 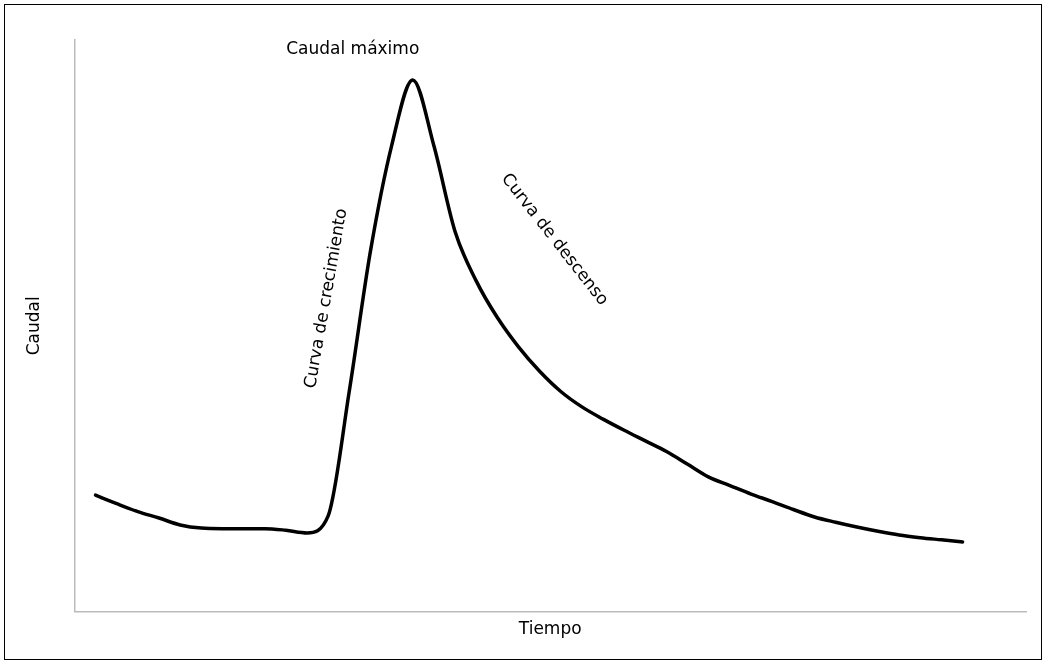 I want to click on y-axis-title: Caudal, so click(x=32, y=326).